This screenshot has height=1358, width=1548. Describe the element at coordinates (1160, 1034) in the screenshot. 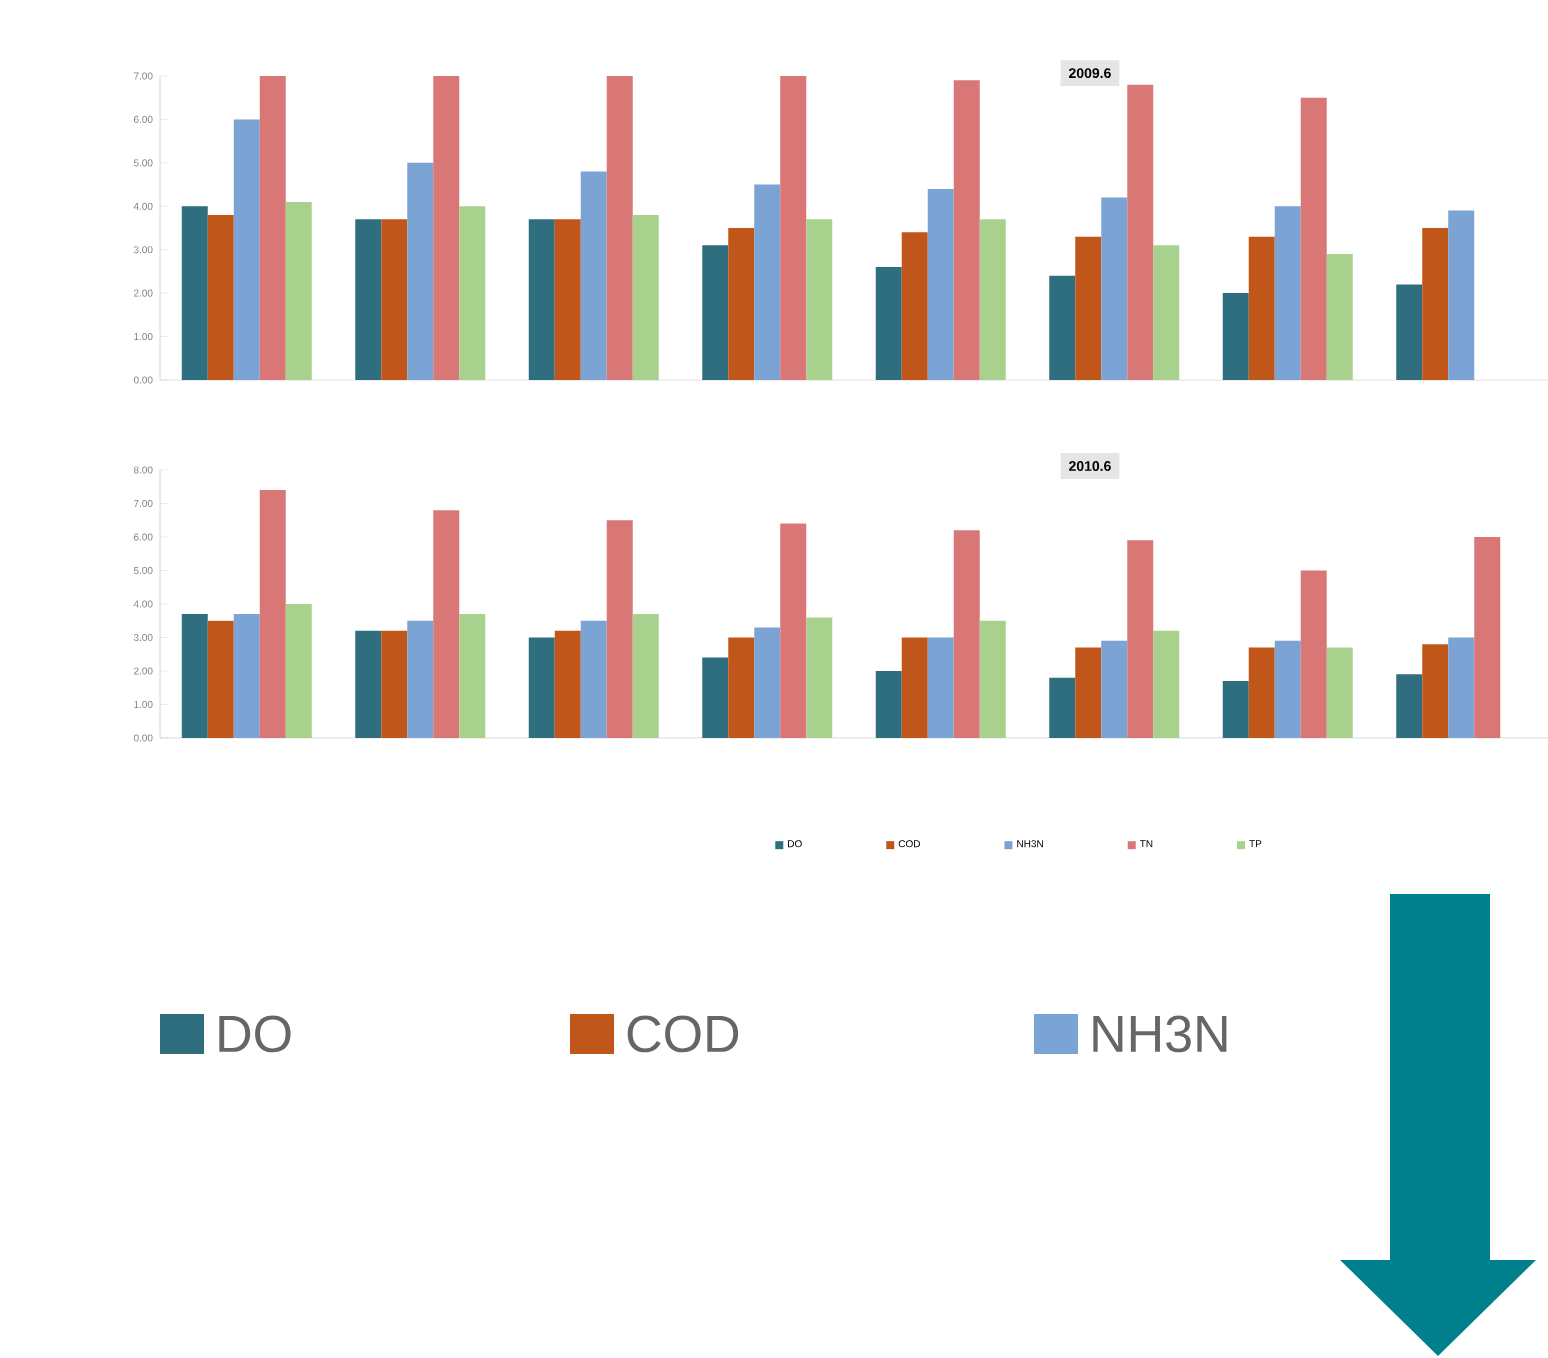

I see `legend-label: NH3N` at that location.